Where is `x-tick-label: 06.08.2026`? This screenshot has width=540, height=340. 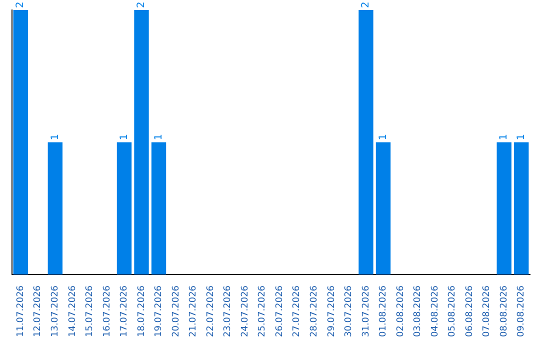
x-tick-label: 06.08.2026 is located at coordinates (469, 311).